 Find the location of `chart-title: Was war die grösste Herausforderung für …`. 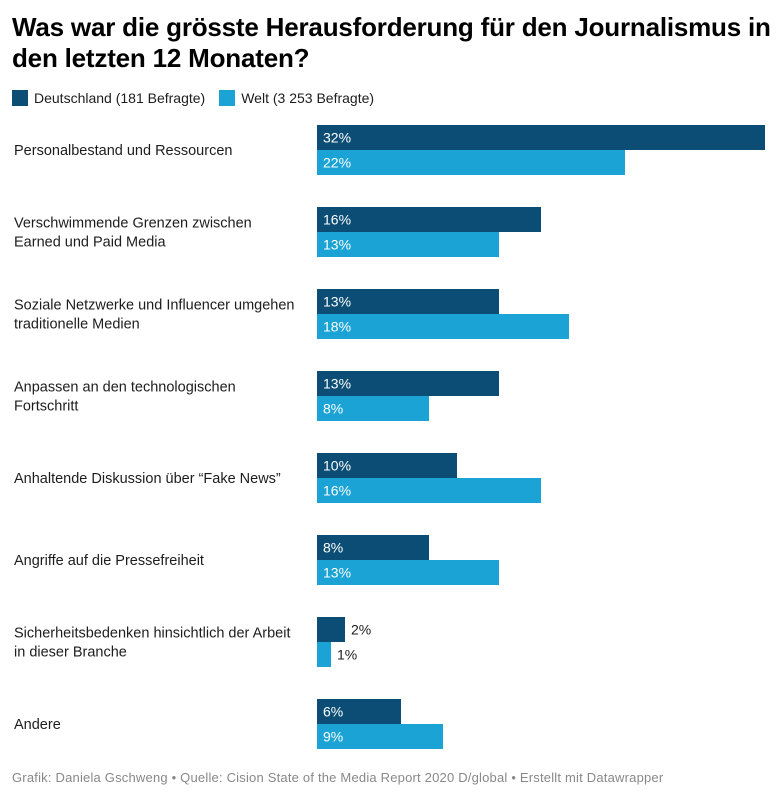

chart-title: Was war die grösste Herausforderung für … is located at coordinates (391, 42).